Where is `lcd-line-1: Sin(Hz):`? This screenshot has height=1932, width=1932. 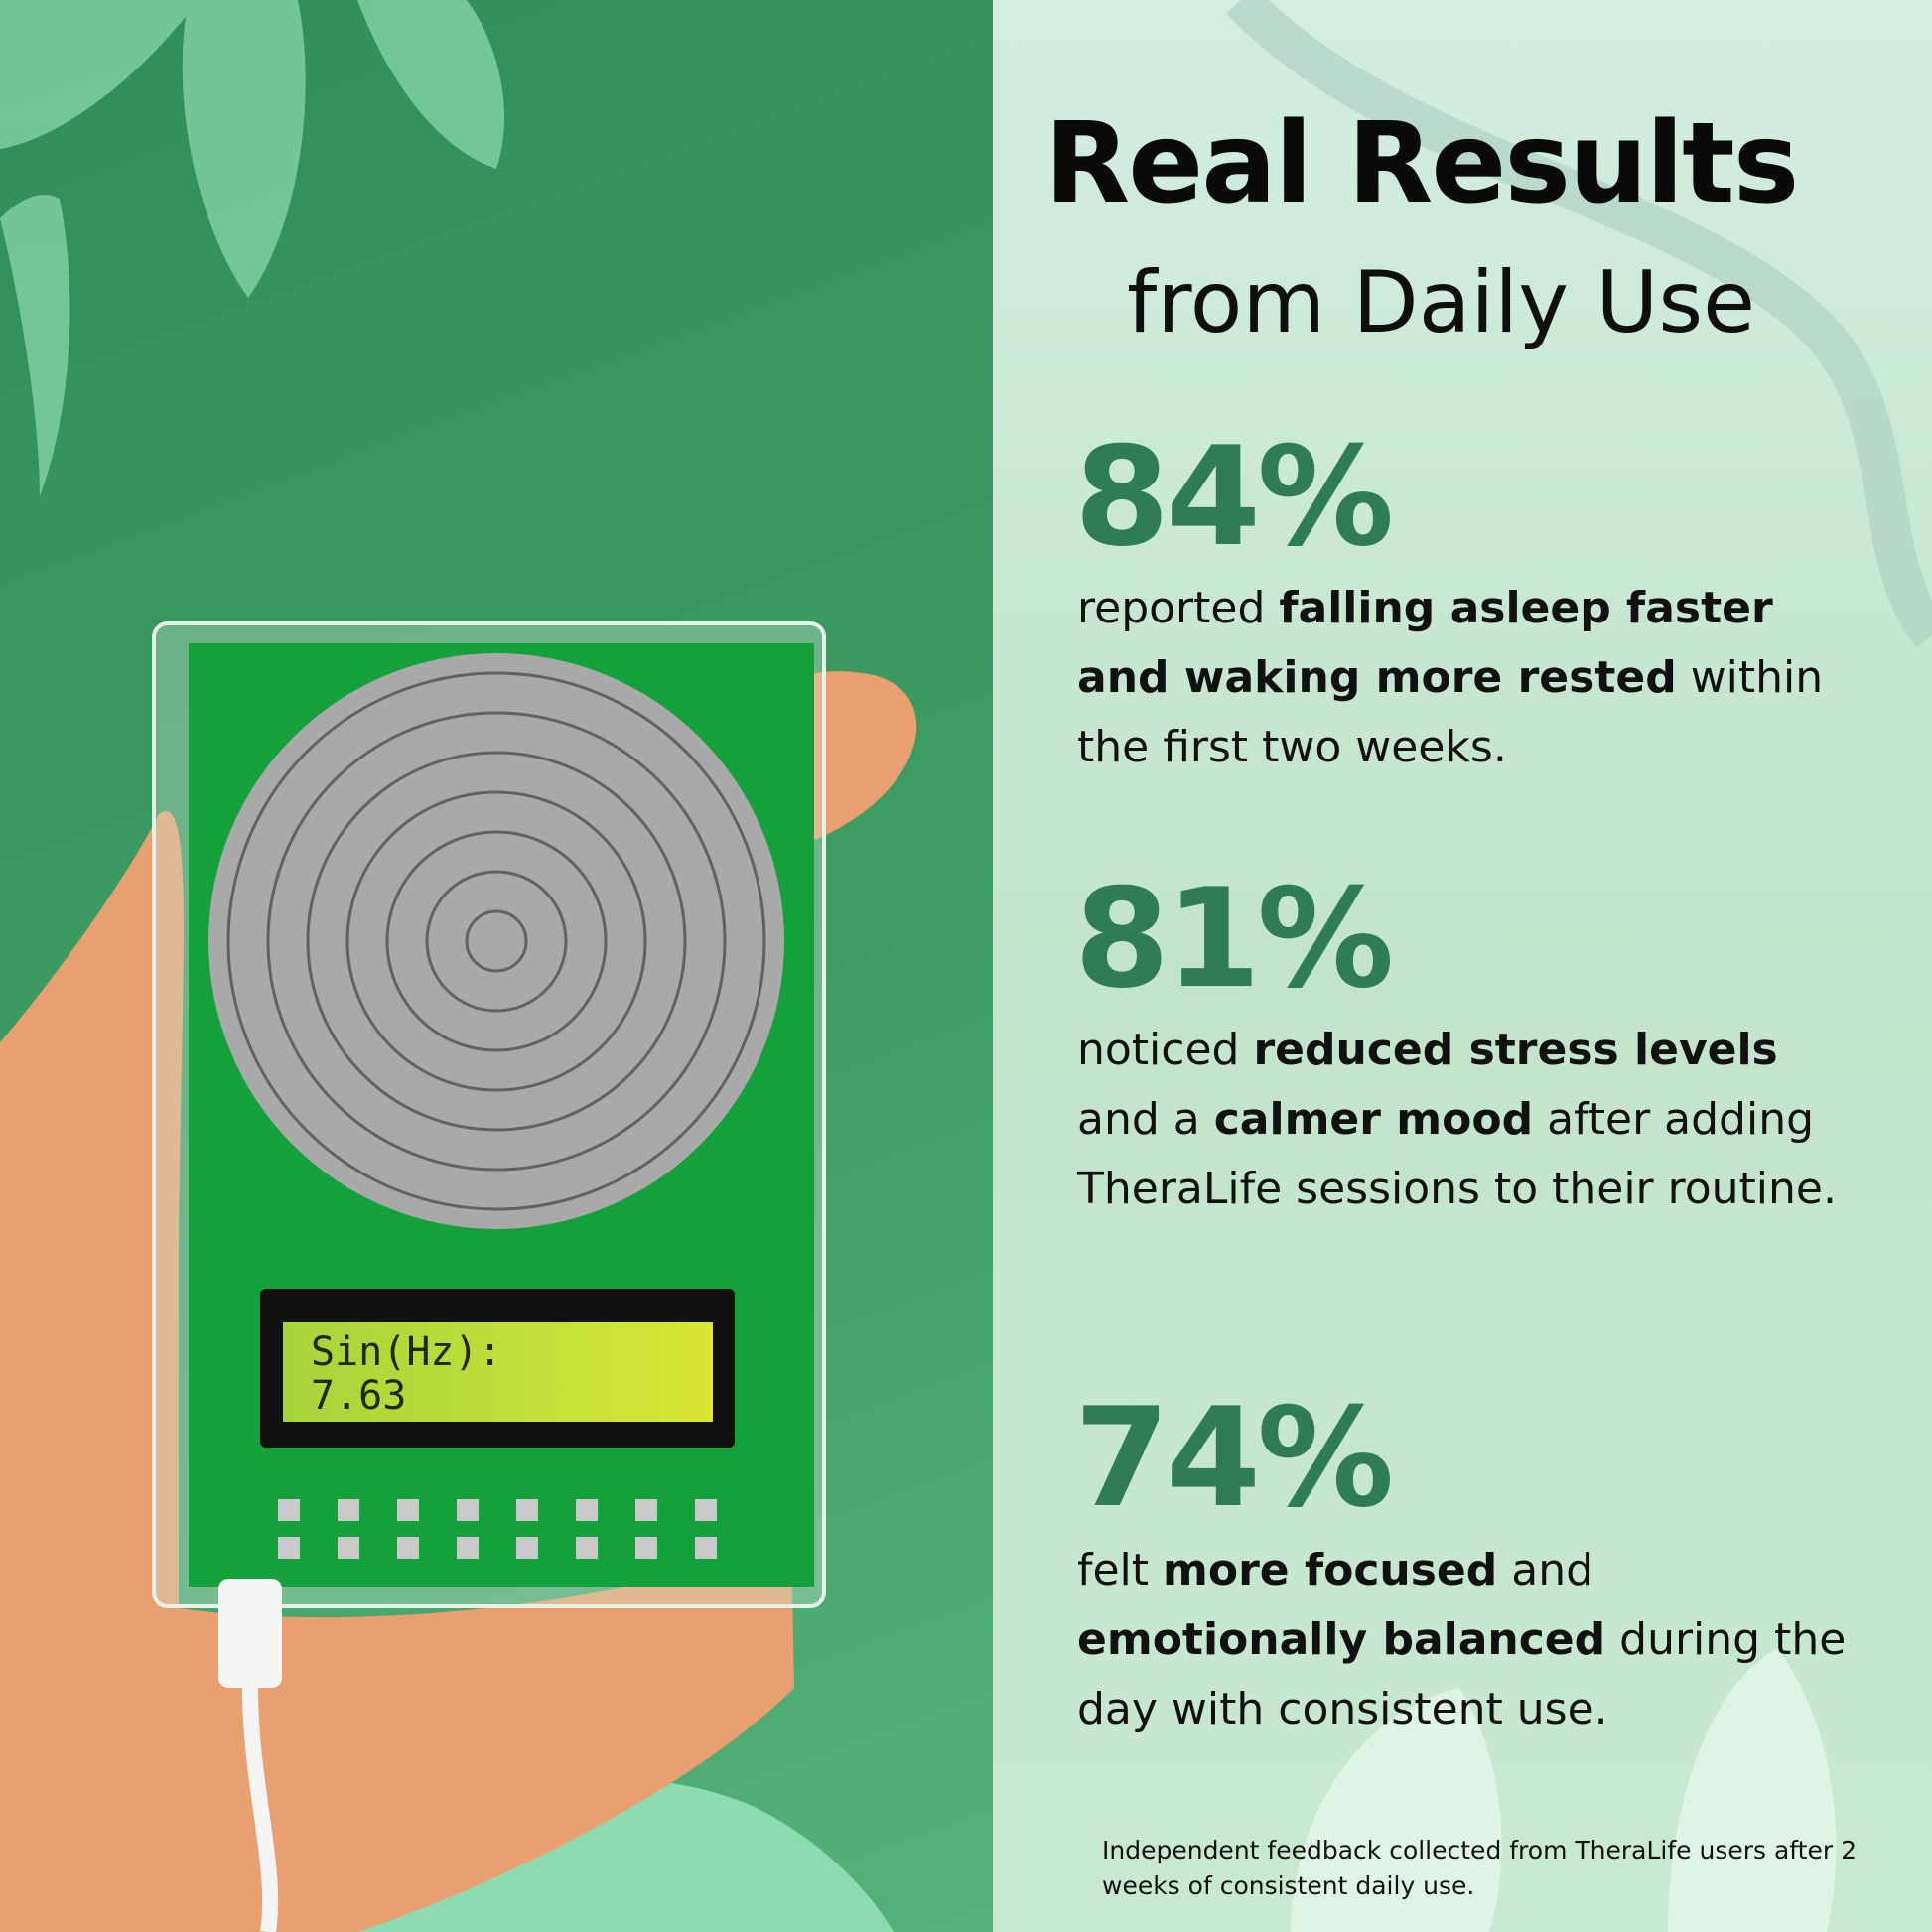
lcd-line-1: Sin(Hz): is located at coordinates (407, 1352).